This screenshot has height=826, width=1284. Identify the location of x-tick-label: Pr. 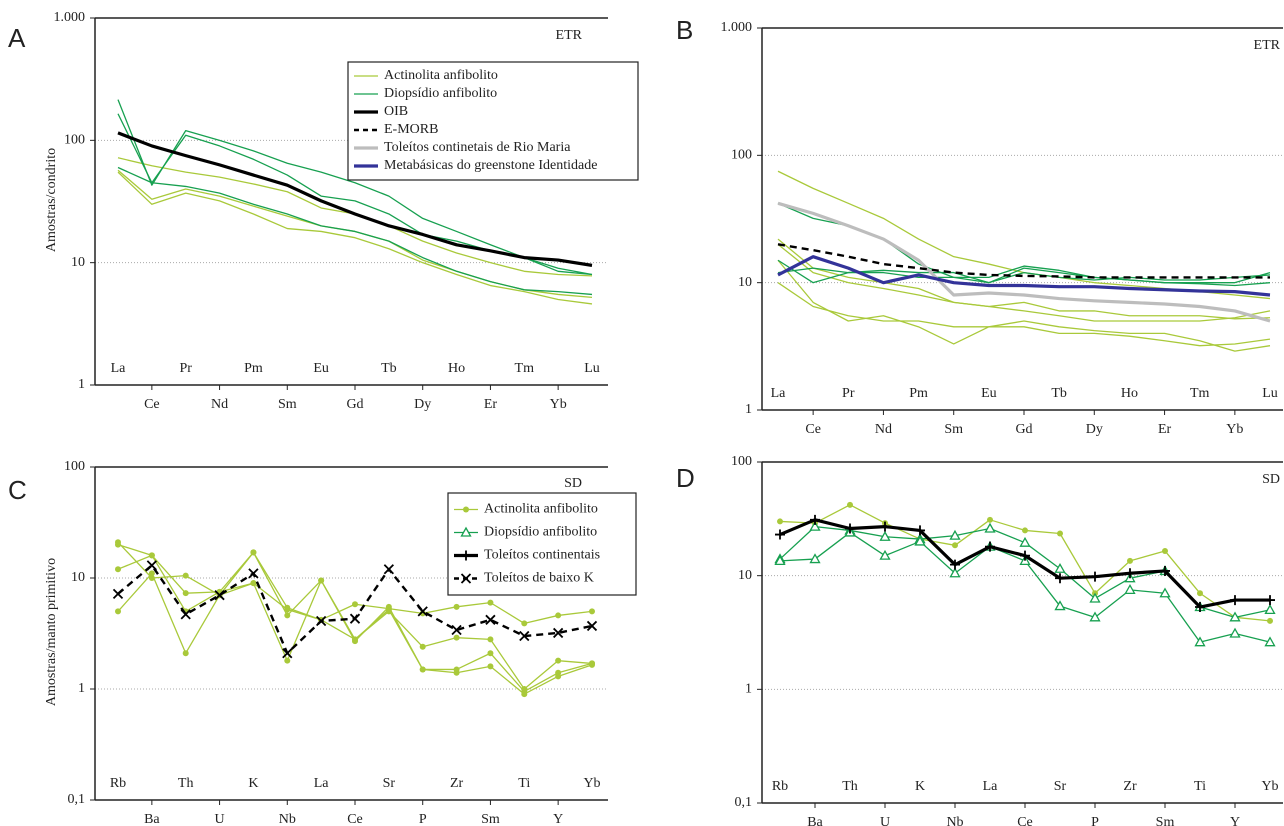
(848, 393).